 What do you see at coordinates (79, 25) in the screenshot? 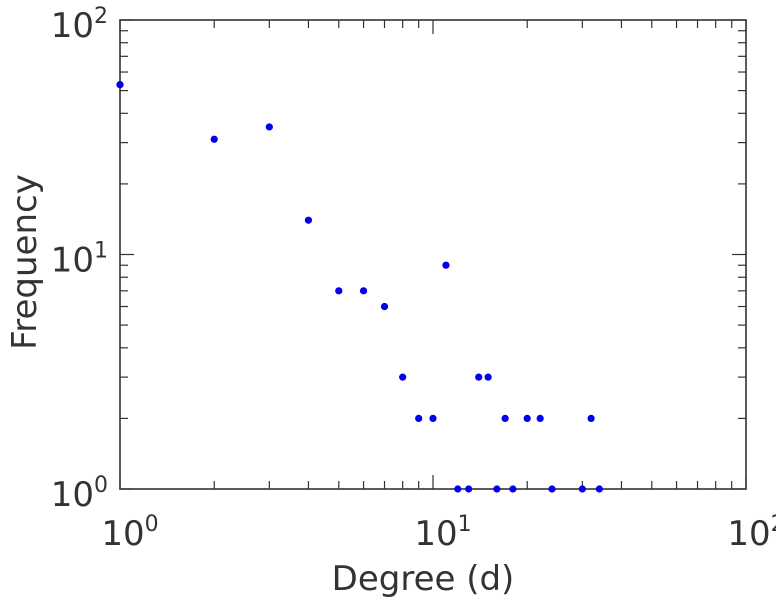
I see `y-tick-label: 102` at bounding box center [79, 25].